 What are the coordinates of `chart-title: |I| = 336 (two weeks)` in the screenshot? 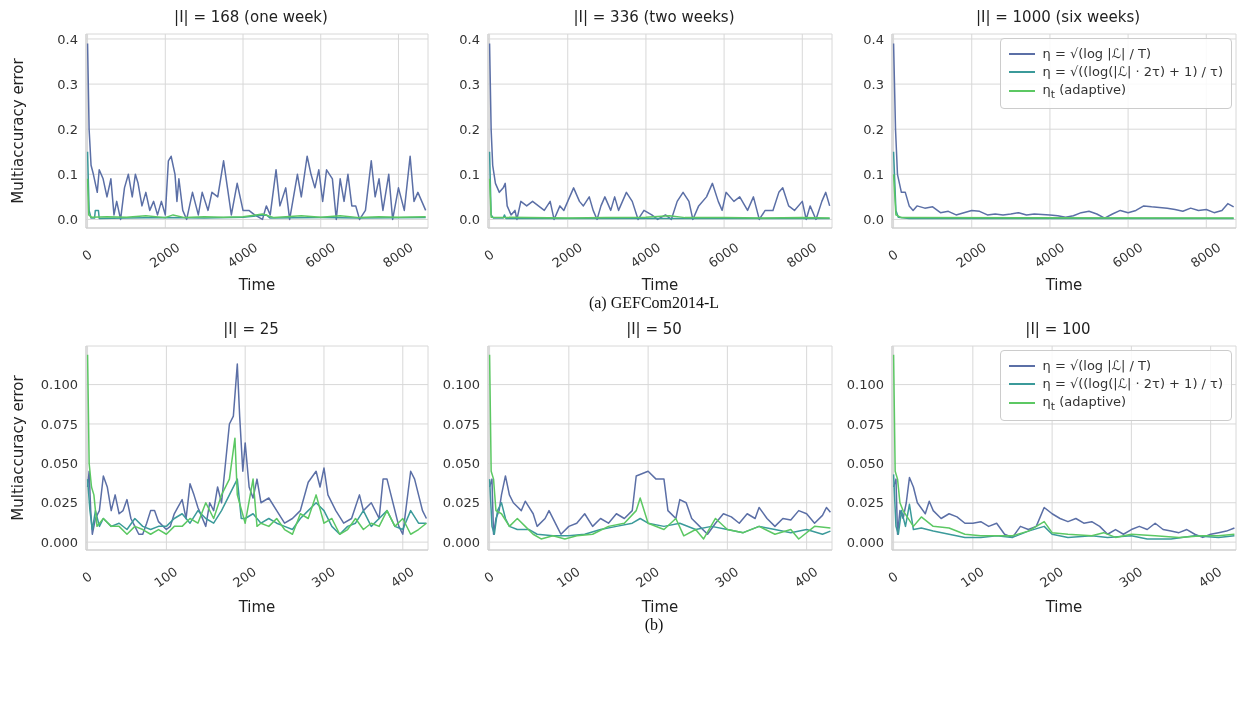 It's located at (654, 18).